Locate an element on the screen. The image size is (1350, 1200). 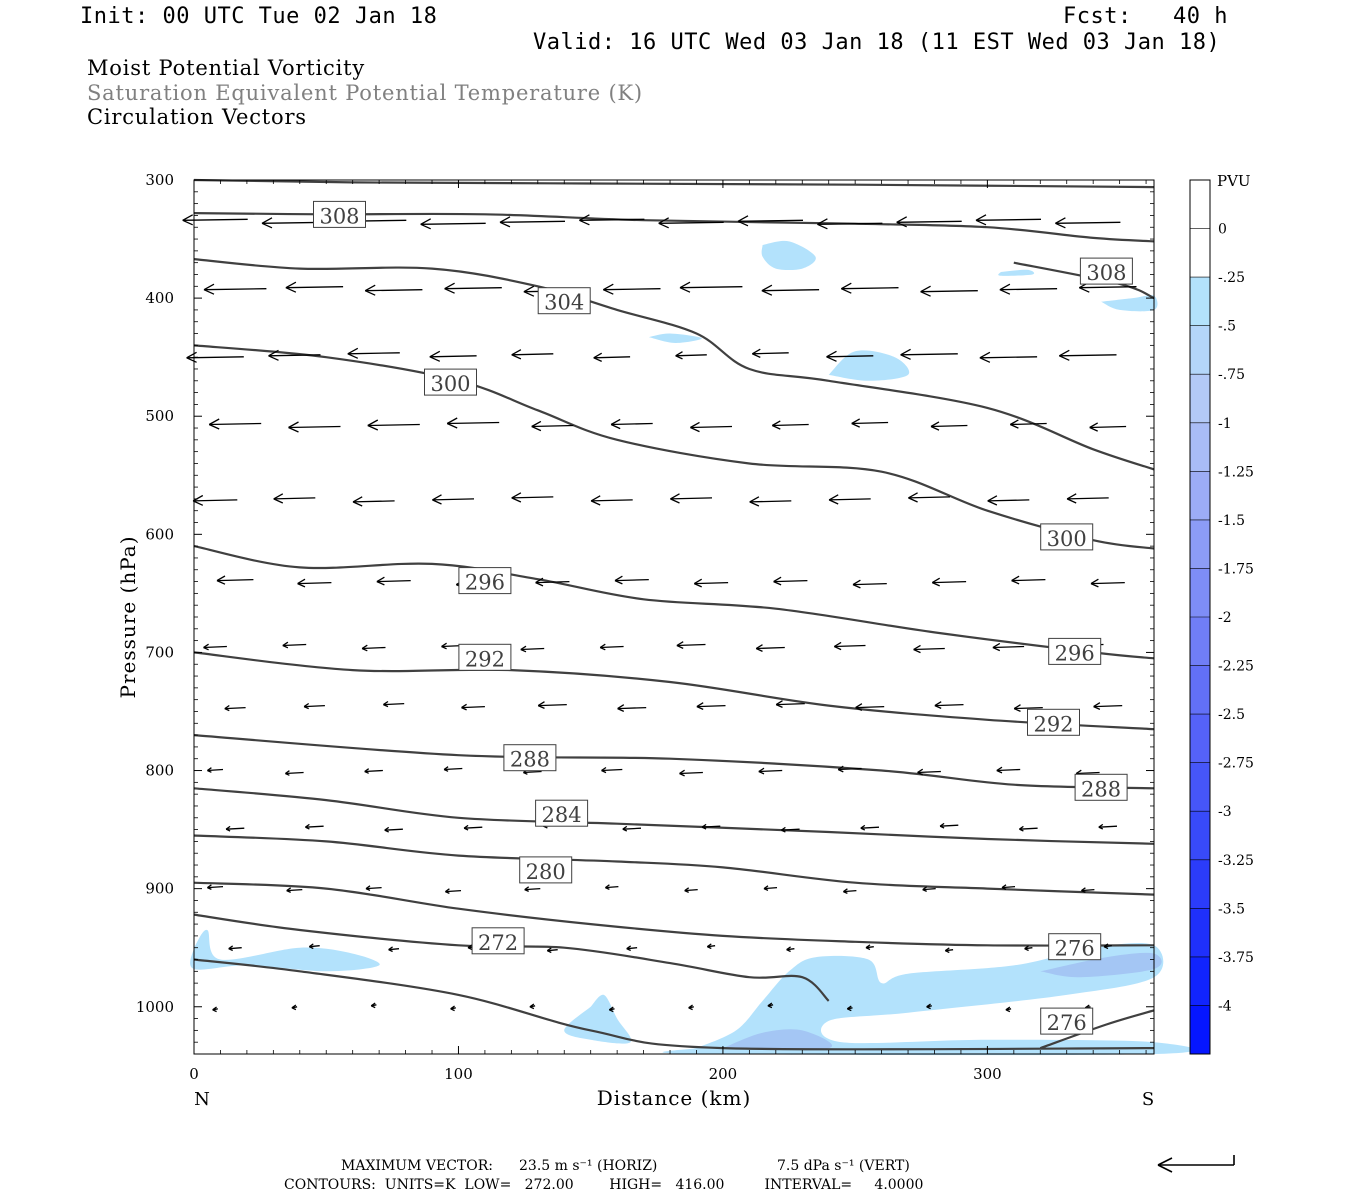
contour-label: 288 is located at coordinates (530, 760).